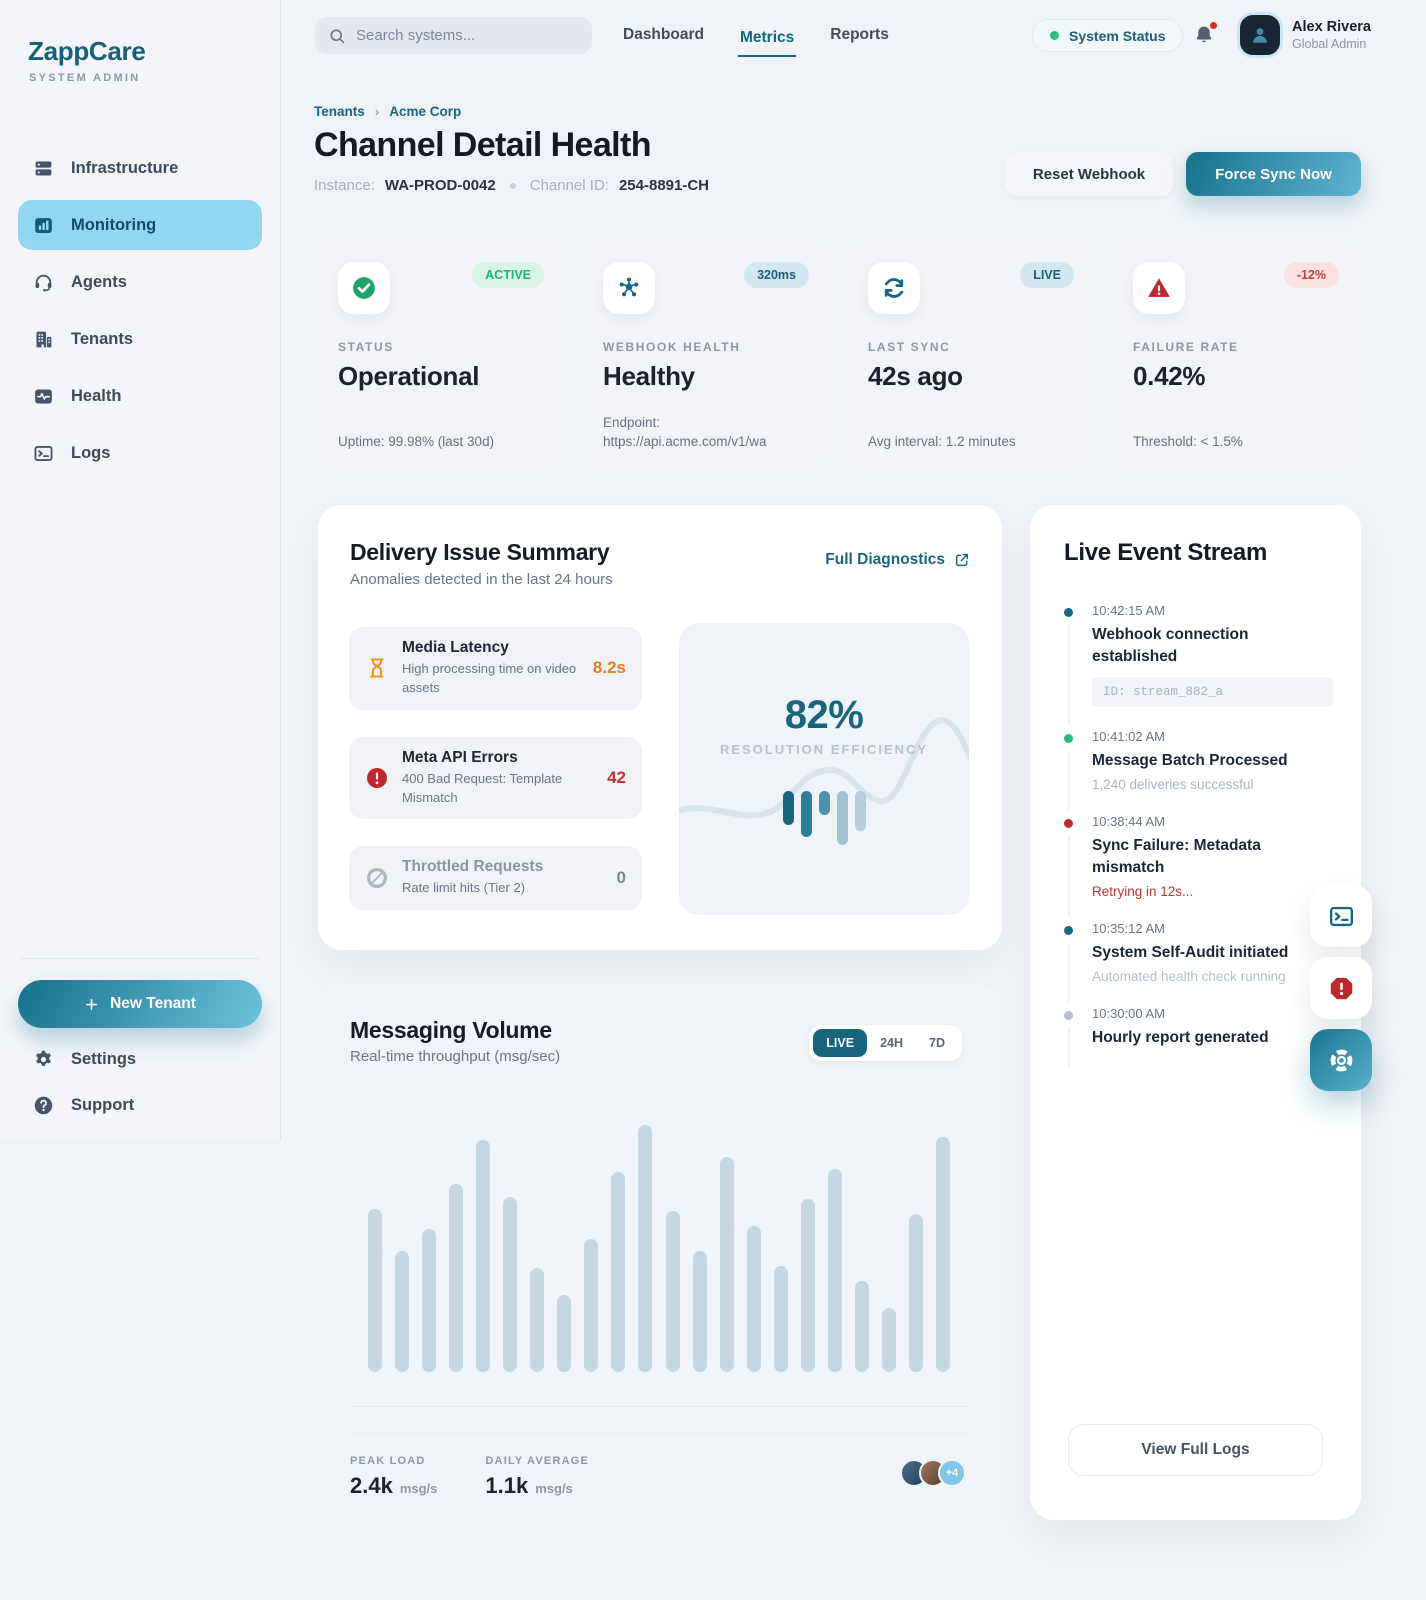 Image resolution: width=1426 pixels, height=1600 pixels. Describe the element at coordinates (1189, 976) in the screenshot. I see `event-subtext: Automated health check running` at that location.